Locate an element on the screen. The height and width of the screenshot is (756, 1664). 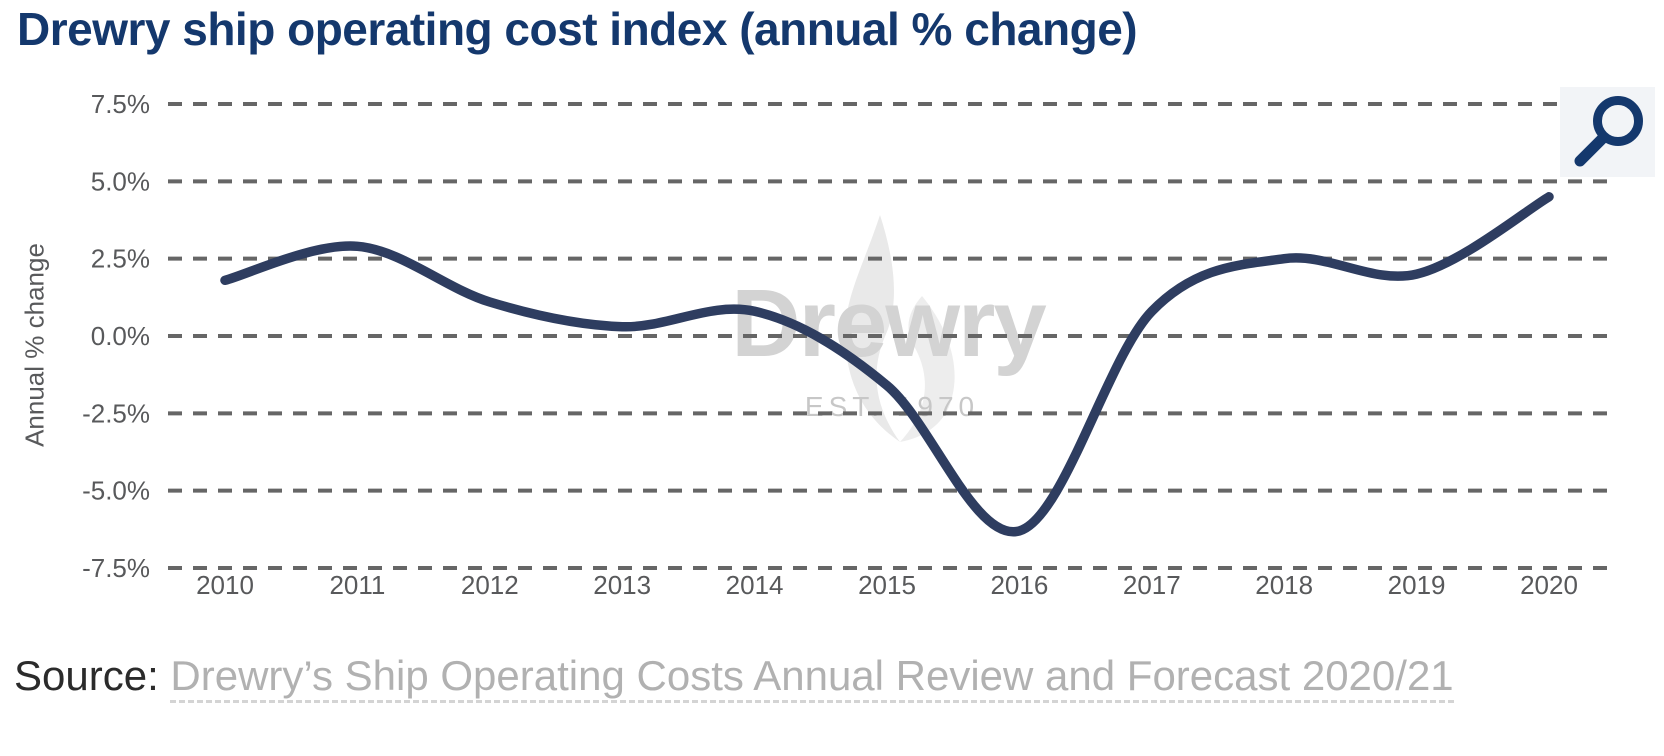
zoom-button is located at coordinates (1607, 132).